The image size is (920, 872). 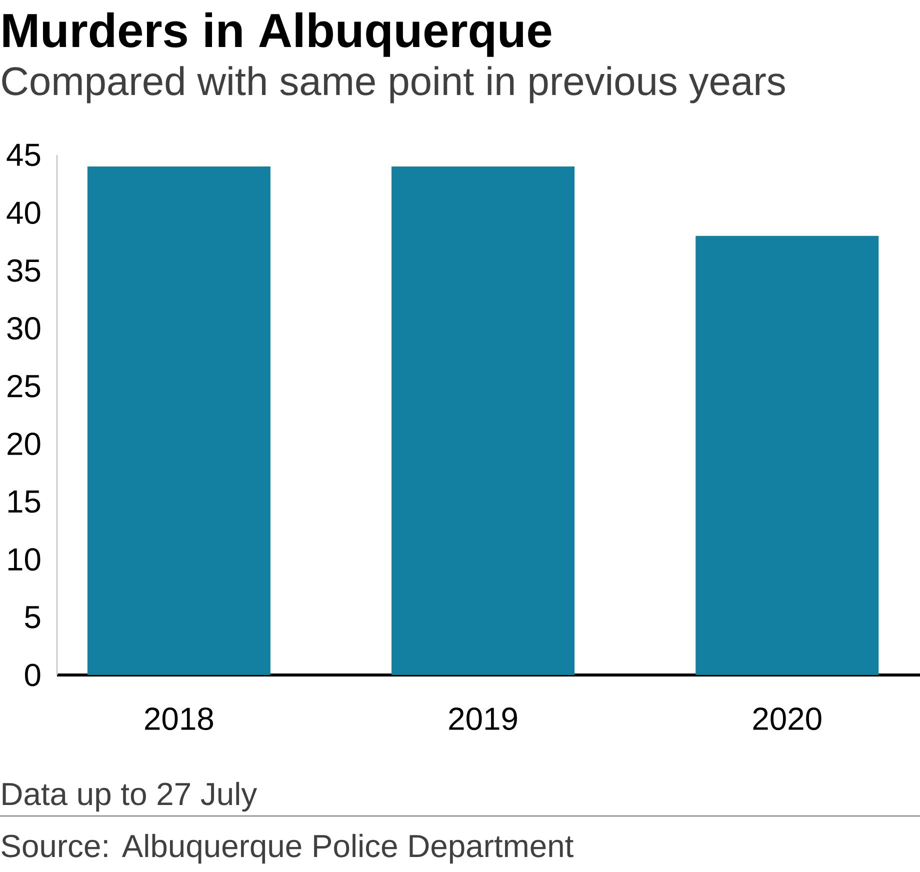 What do you see at coordinates (24, 386) in the screenshot?
I see `y-tick-label: 25` at bounding box center [24, 386].